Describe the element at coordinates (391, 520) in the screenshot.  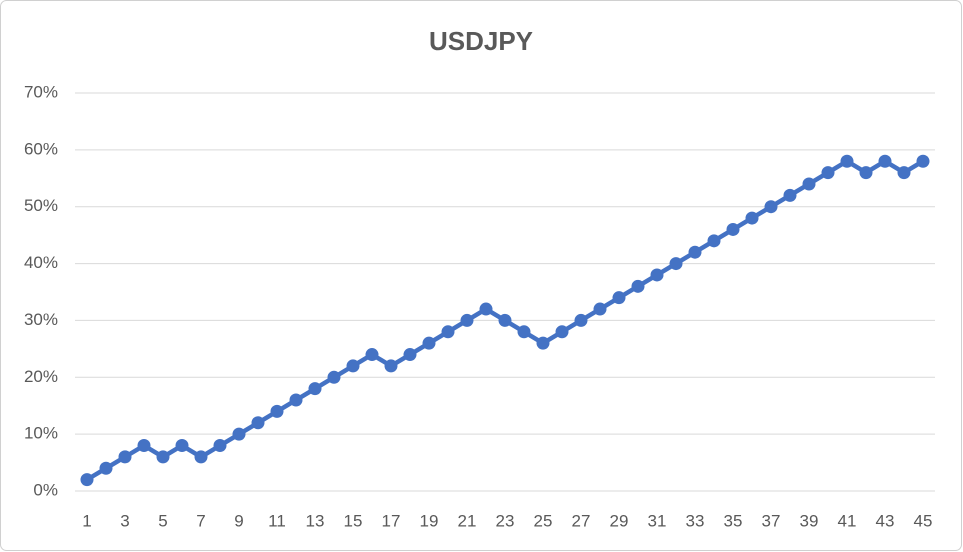
I see `x-tick-label: 17` at that location.